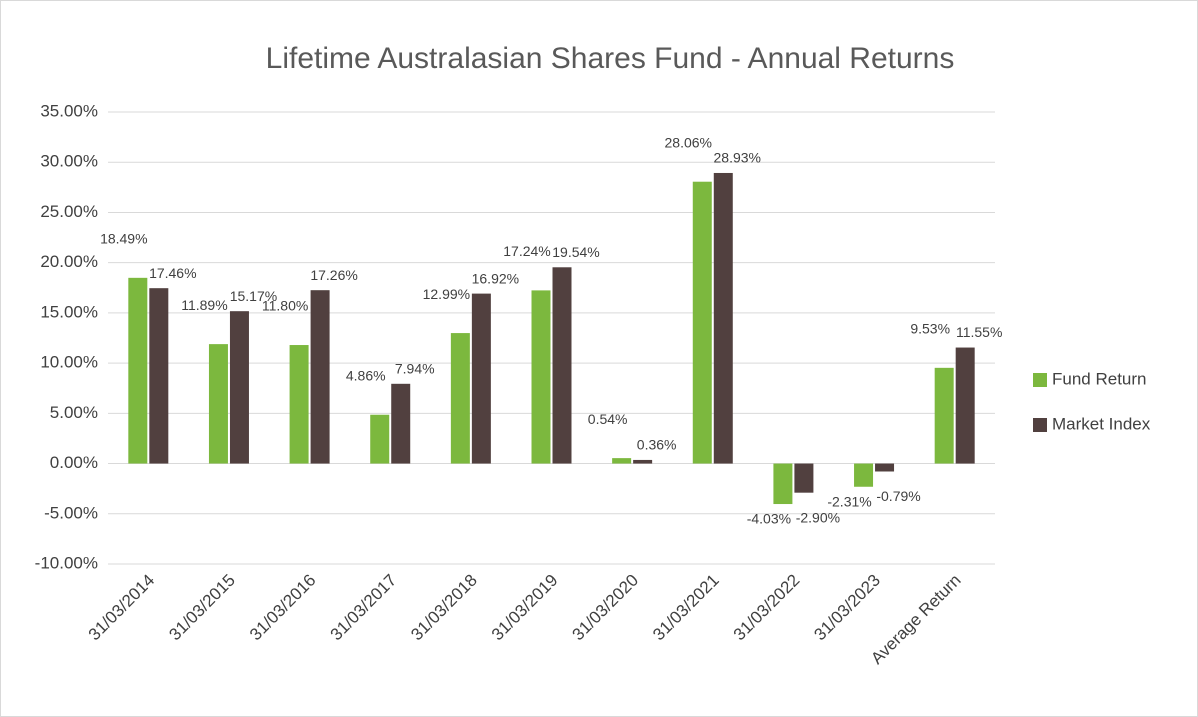 This screenshot has height=717, width=1198. I want to click on y-tick-label: 0.00%, so click(74, 462).